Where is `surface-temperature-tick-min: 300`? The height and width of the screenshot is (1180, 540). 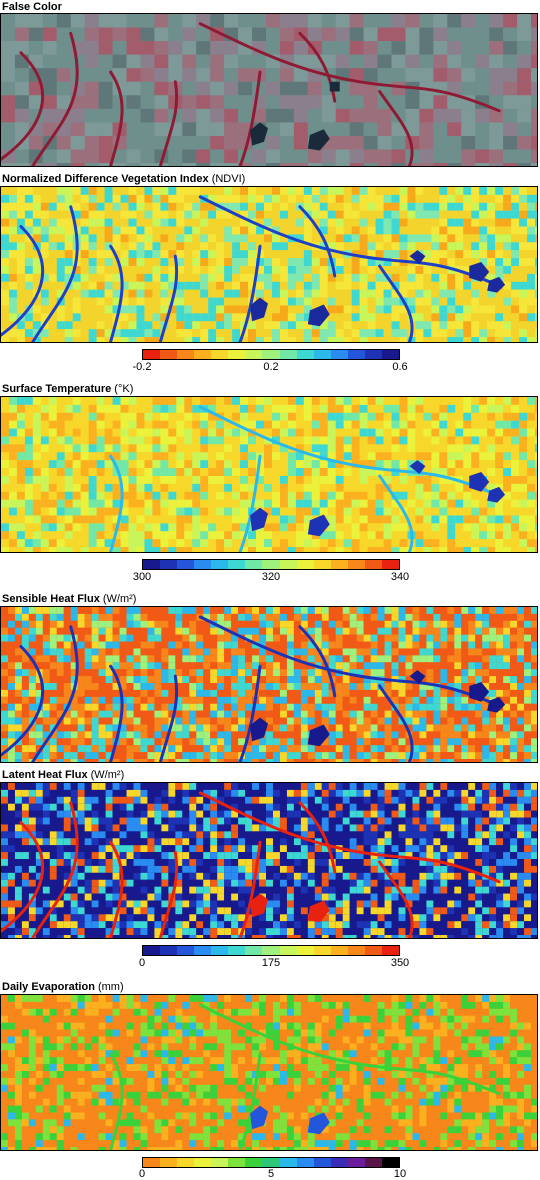 surface-temperature-tick-min: 300 is located at coordinates (142, 577).